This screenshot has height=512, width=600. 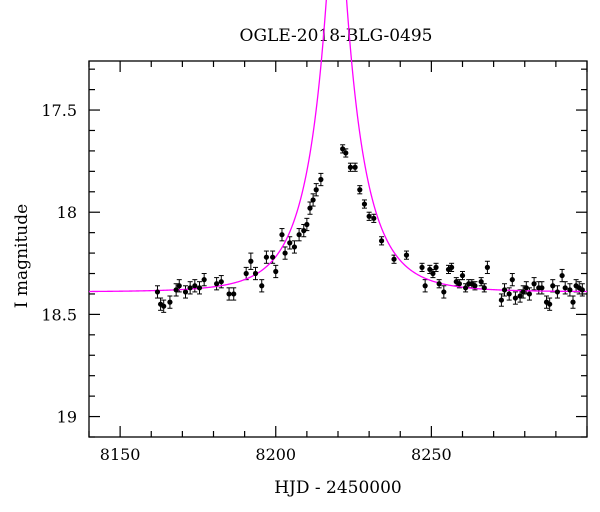 What do you see at coordinates (67, 212) in the screenshot?
I see `y-tick-label: 18` at bounding box center [67, 212].